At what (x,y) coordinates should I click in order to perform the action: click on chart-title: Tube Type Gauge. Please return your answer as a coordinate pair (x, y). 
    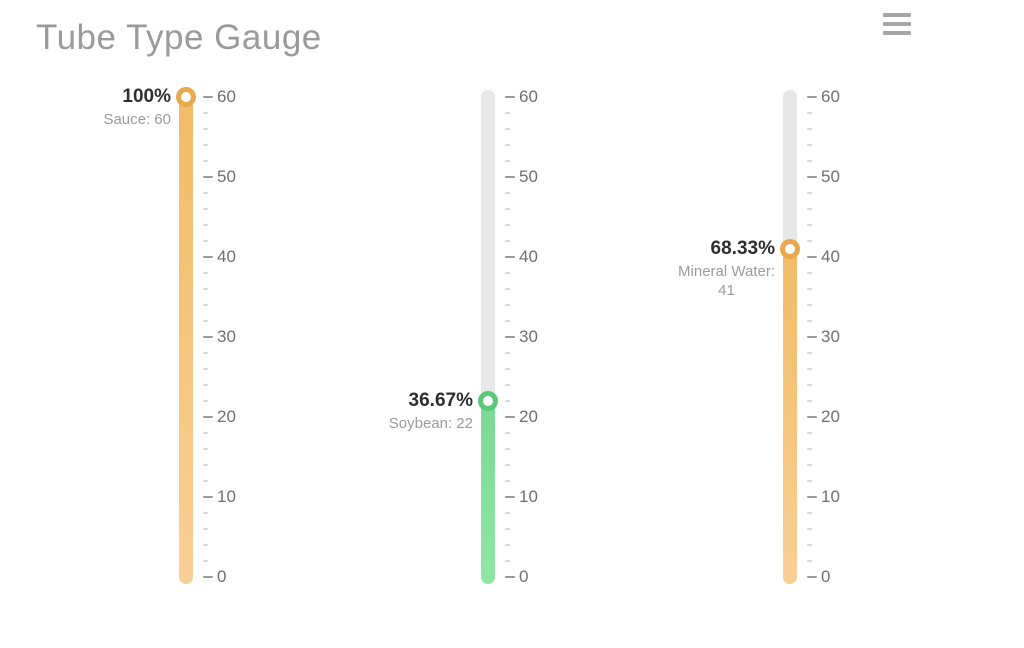
    Looking at the image, I should click on (179, 37).